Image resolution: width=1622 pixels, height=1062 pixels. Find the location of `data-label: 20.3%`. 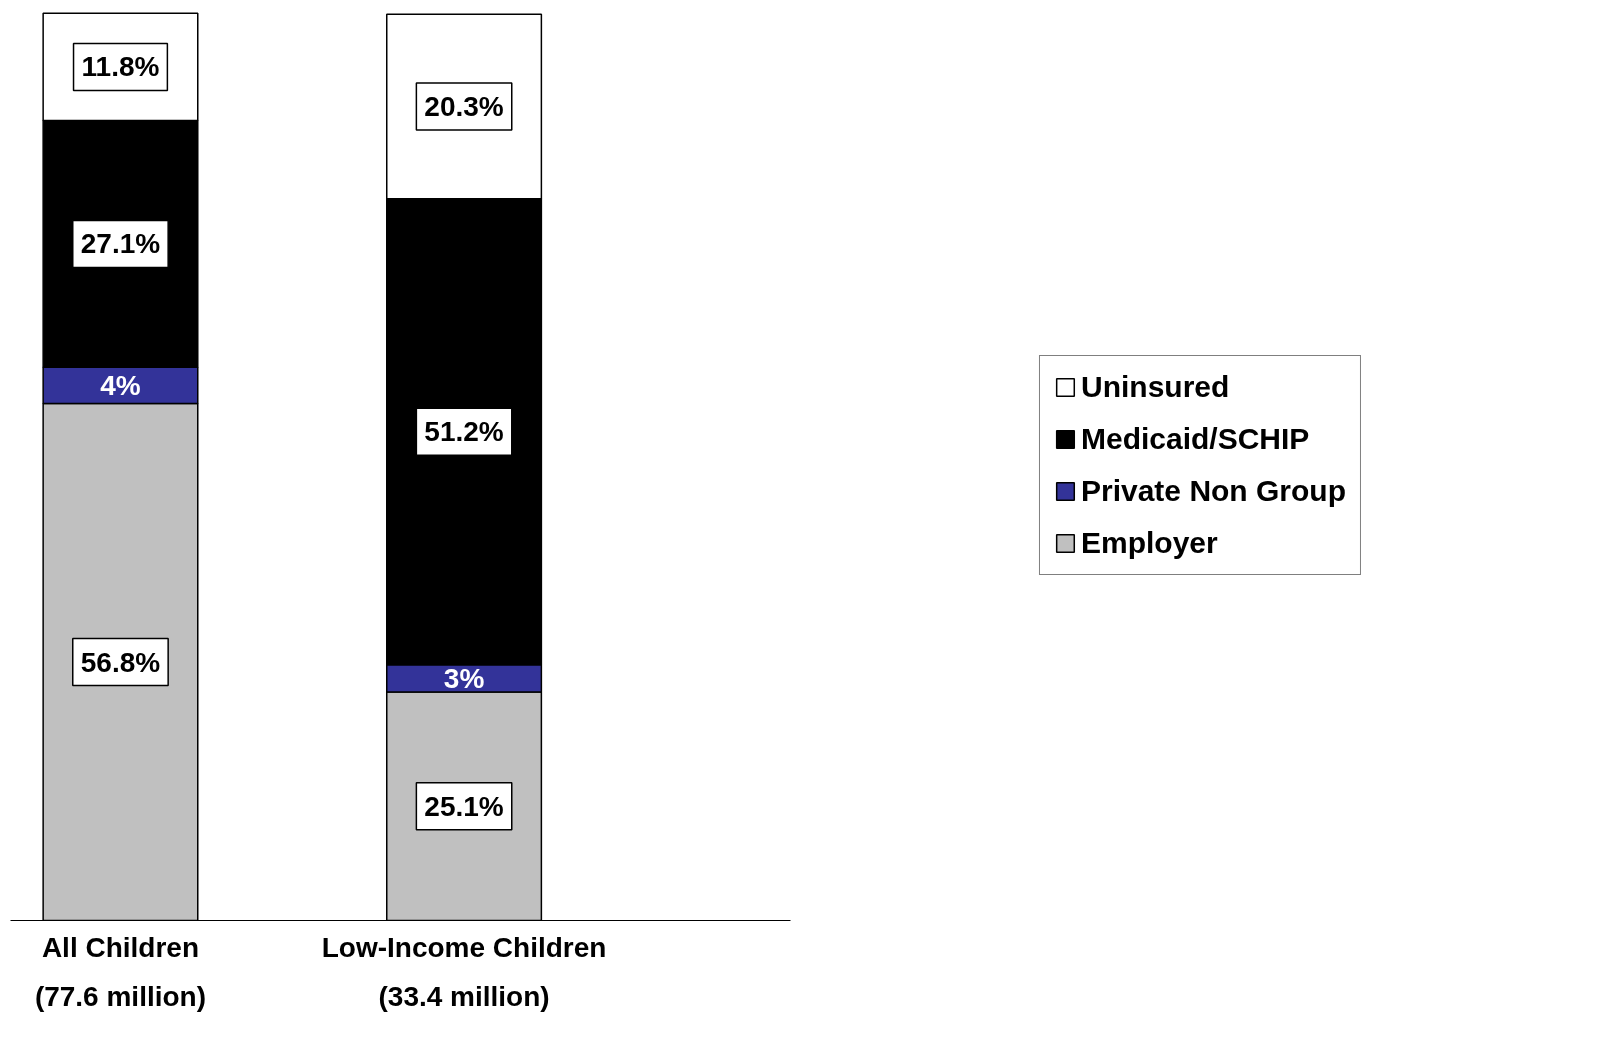

data-label: 20.3% is located at coordinates (464, 106).